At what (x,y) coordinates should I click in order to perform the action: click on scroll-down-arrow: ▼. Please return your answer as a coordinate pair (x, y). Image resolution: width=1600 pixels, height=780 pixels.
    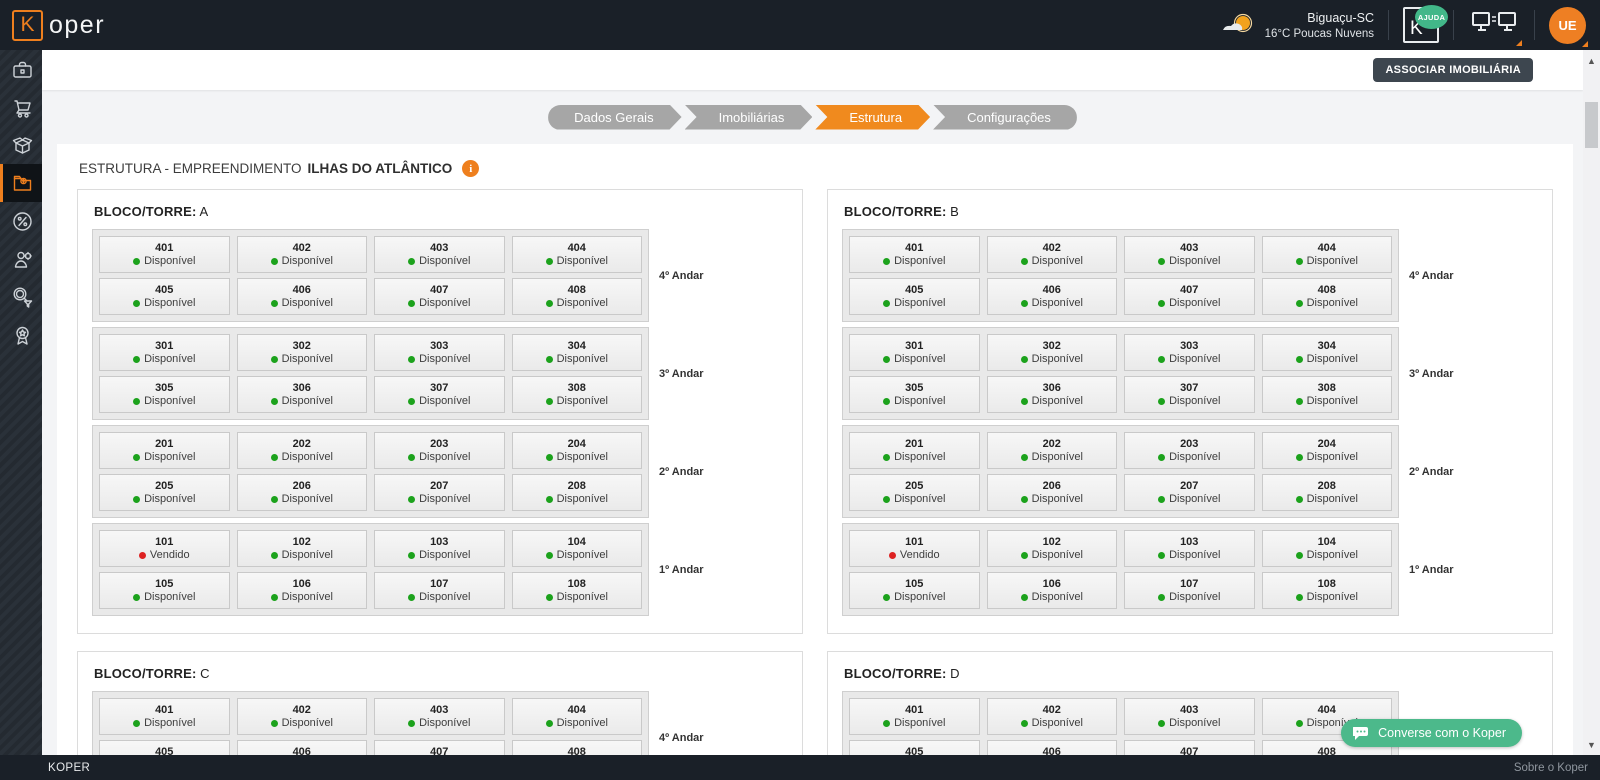
    Looking at the image, I should click on (1591, 744).